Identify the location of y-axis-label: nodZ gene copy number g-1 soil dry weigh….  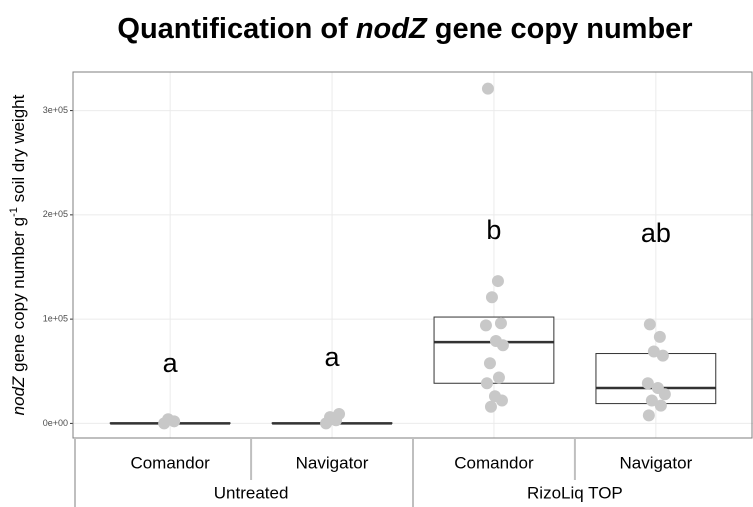
(18, 254).